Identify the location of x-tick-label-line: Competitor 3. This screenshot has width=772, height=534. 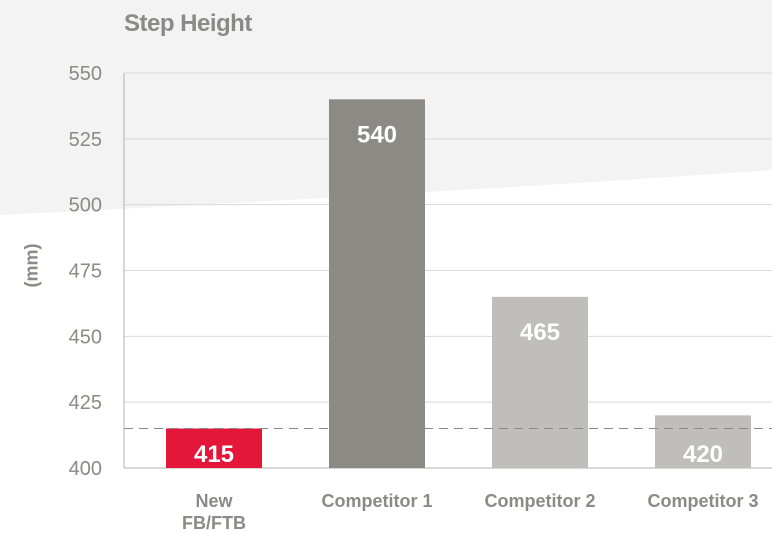
(702, 501).